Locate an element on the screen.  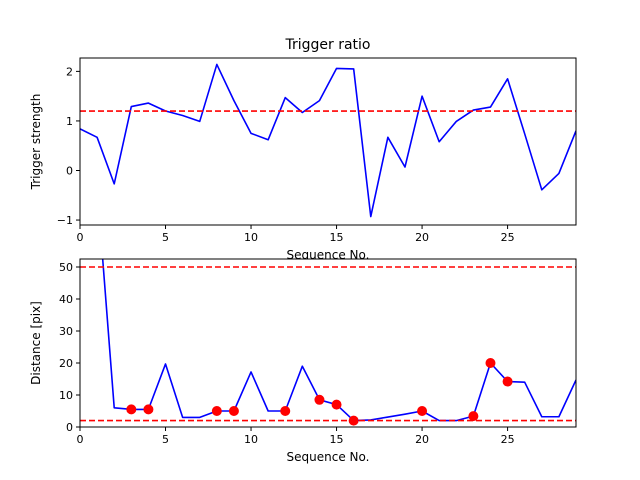
x-axis-label: Sequence No. is located at coordinates (328, 457).